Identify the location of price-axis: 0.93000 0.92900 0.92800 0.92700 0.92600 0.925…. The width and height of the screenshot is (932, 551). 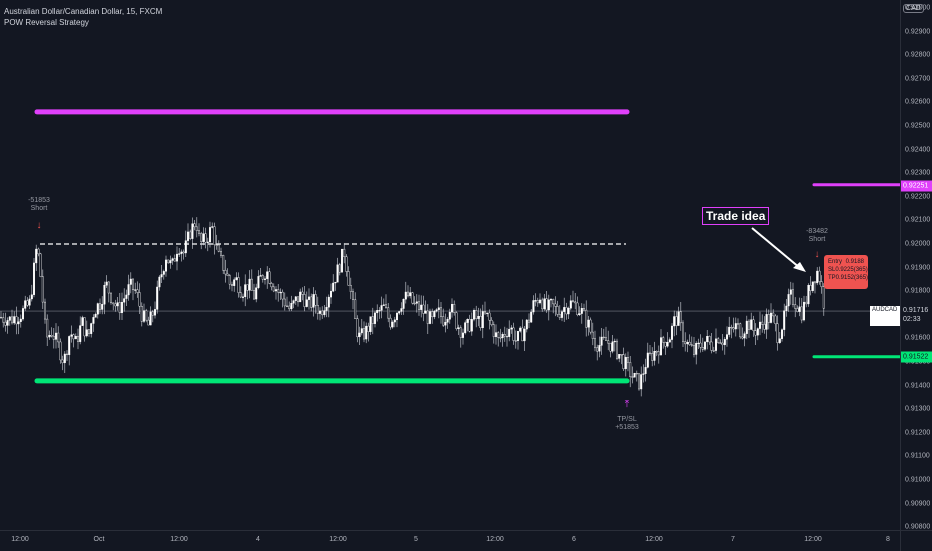
(916, 265).